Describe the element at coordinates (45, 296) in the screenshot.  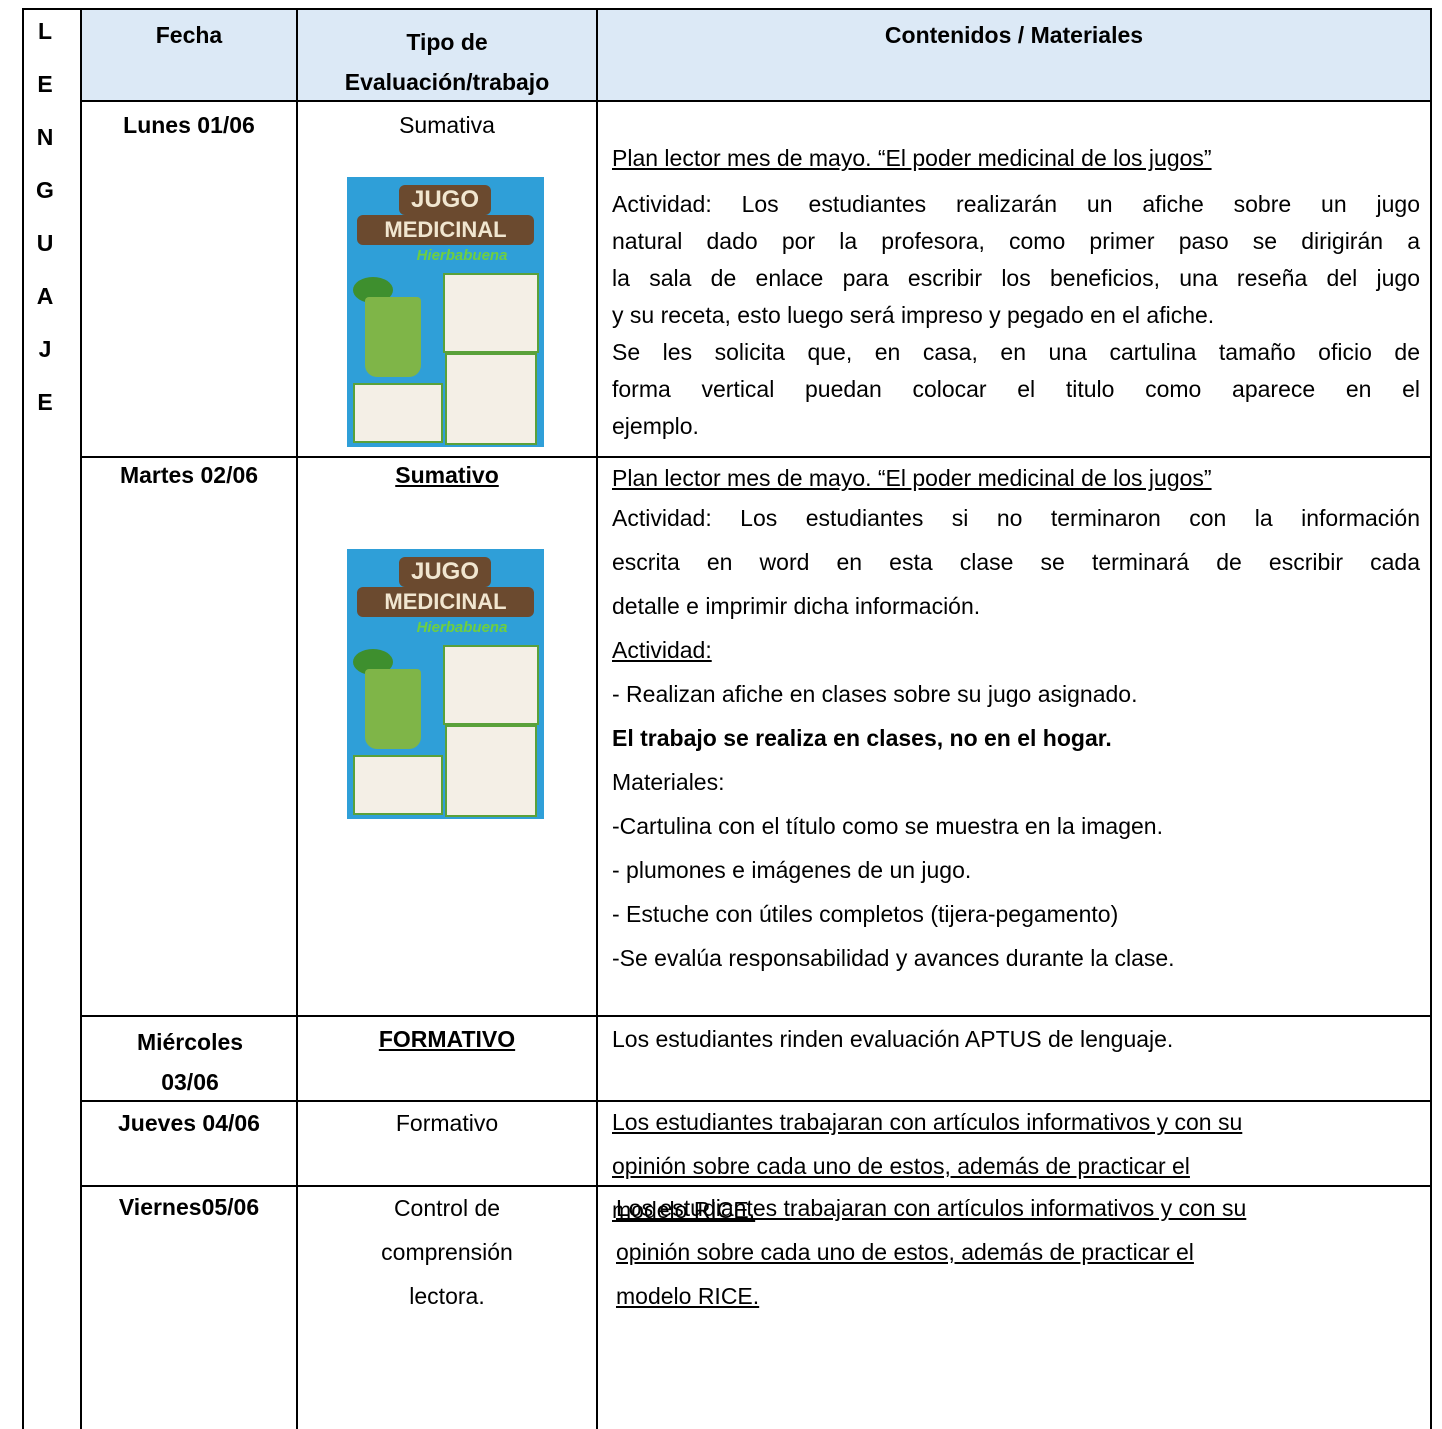
I see `subject-letter: A` at that location.